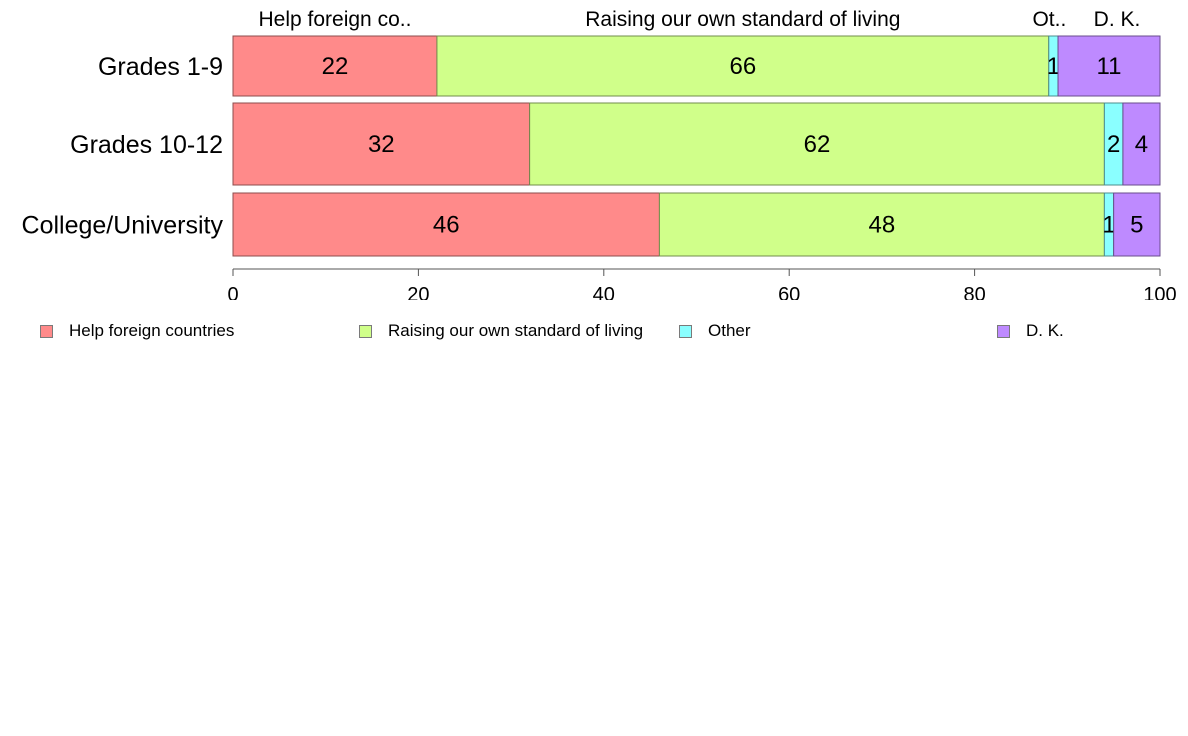 The height and width of the screenshot is (736, 1188). I want to click on data-label: 62, so click(817, 144).